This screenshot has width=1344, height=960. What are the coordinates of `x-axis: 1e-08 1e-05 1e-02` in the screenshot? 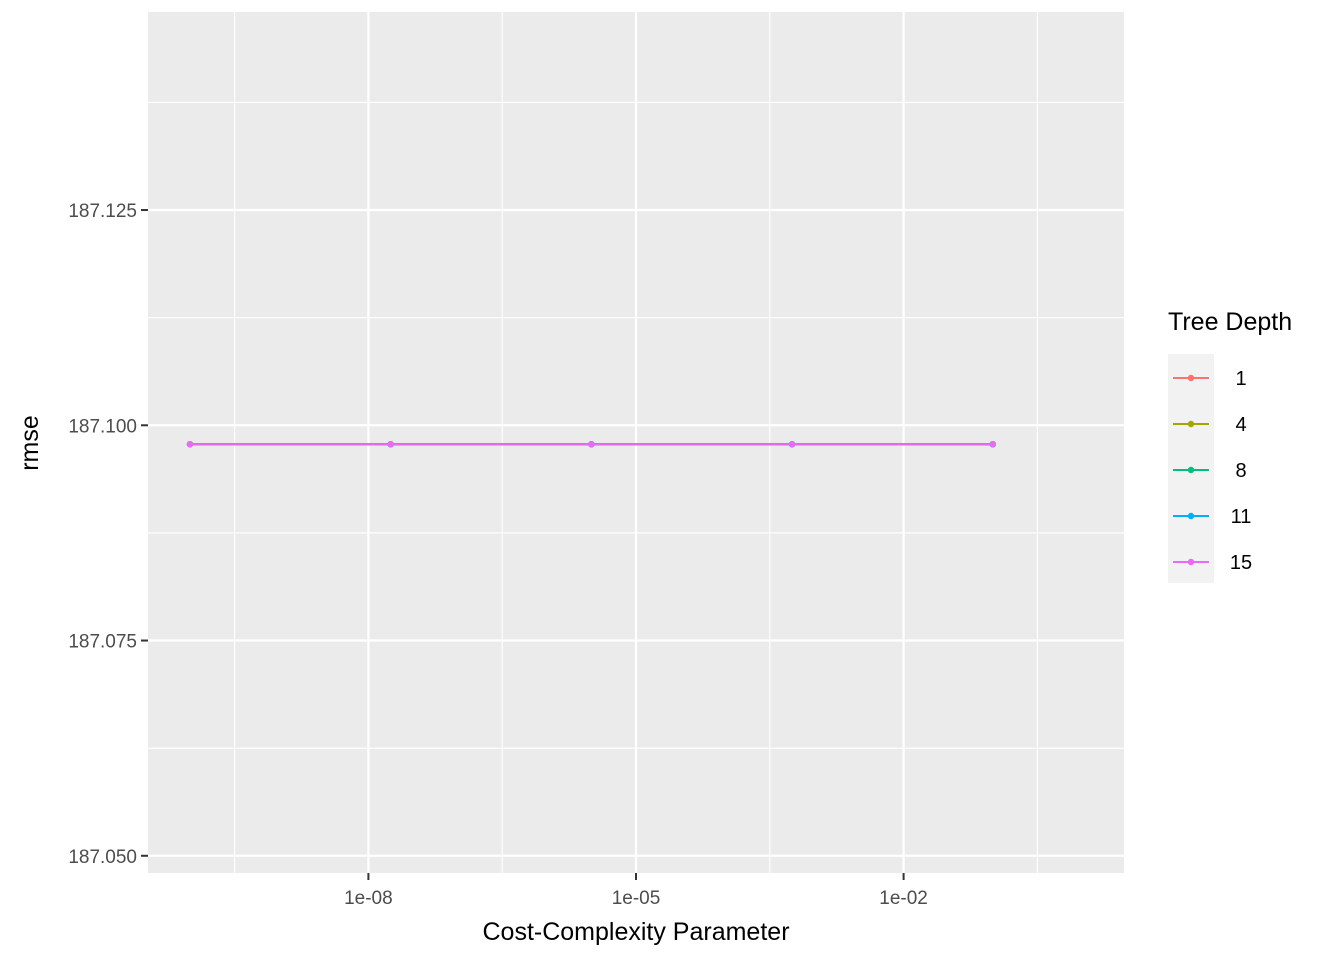 It's located at (636, 891).